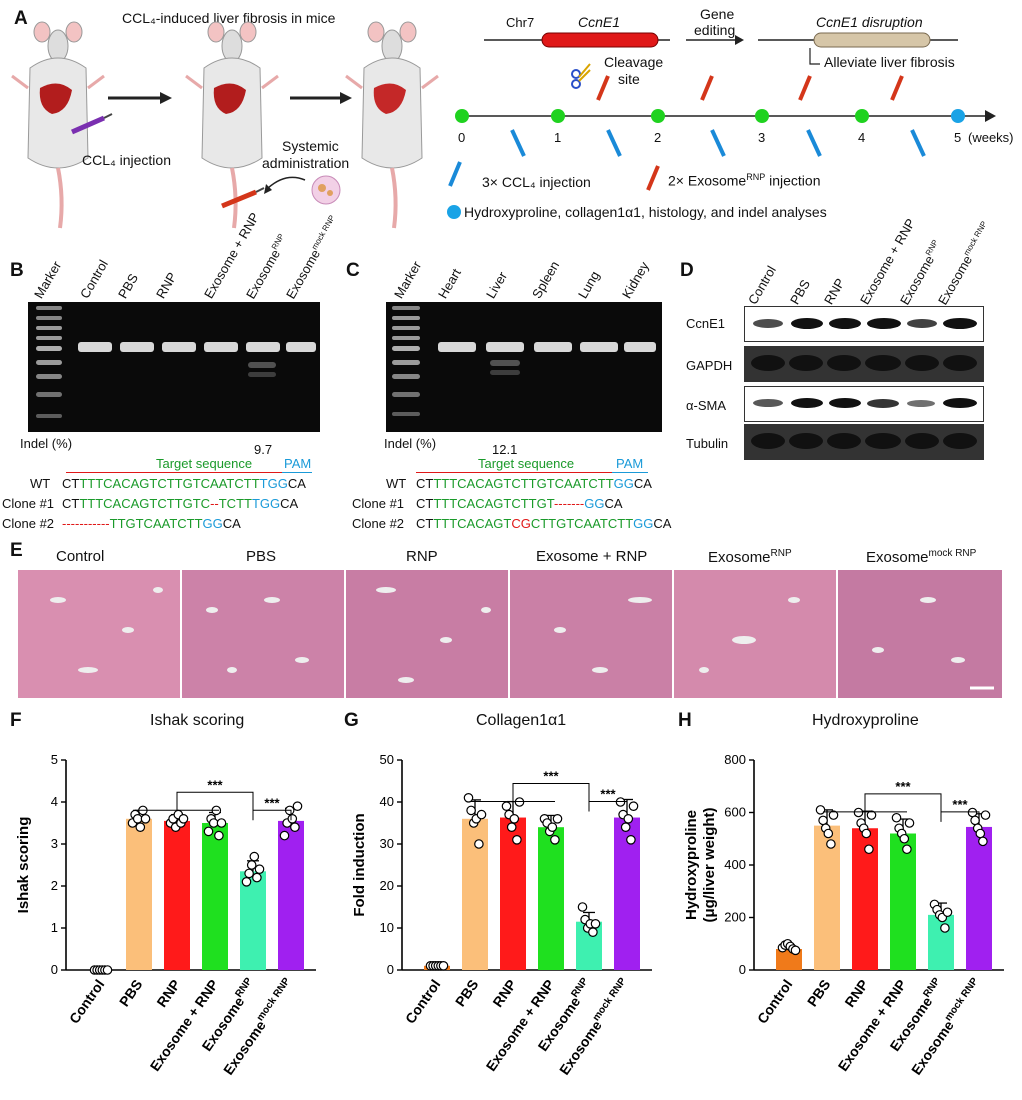 The height and width of the screenshot is (1100, 1022). Describe the element at coordinates (272, 802) in the screenshot. I see `significance-label: ***` at that location.